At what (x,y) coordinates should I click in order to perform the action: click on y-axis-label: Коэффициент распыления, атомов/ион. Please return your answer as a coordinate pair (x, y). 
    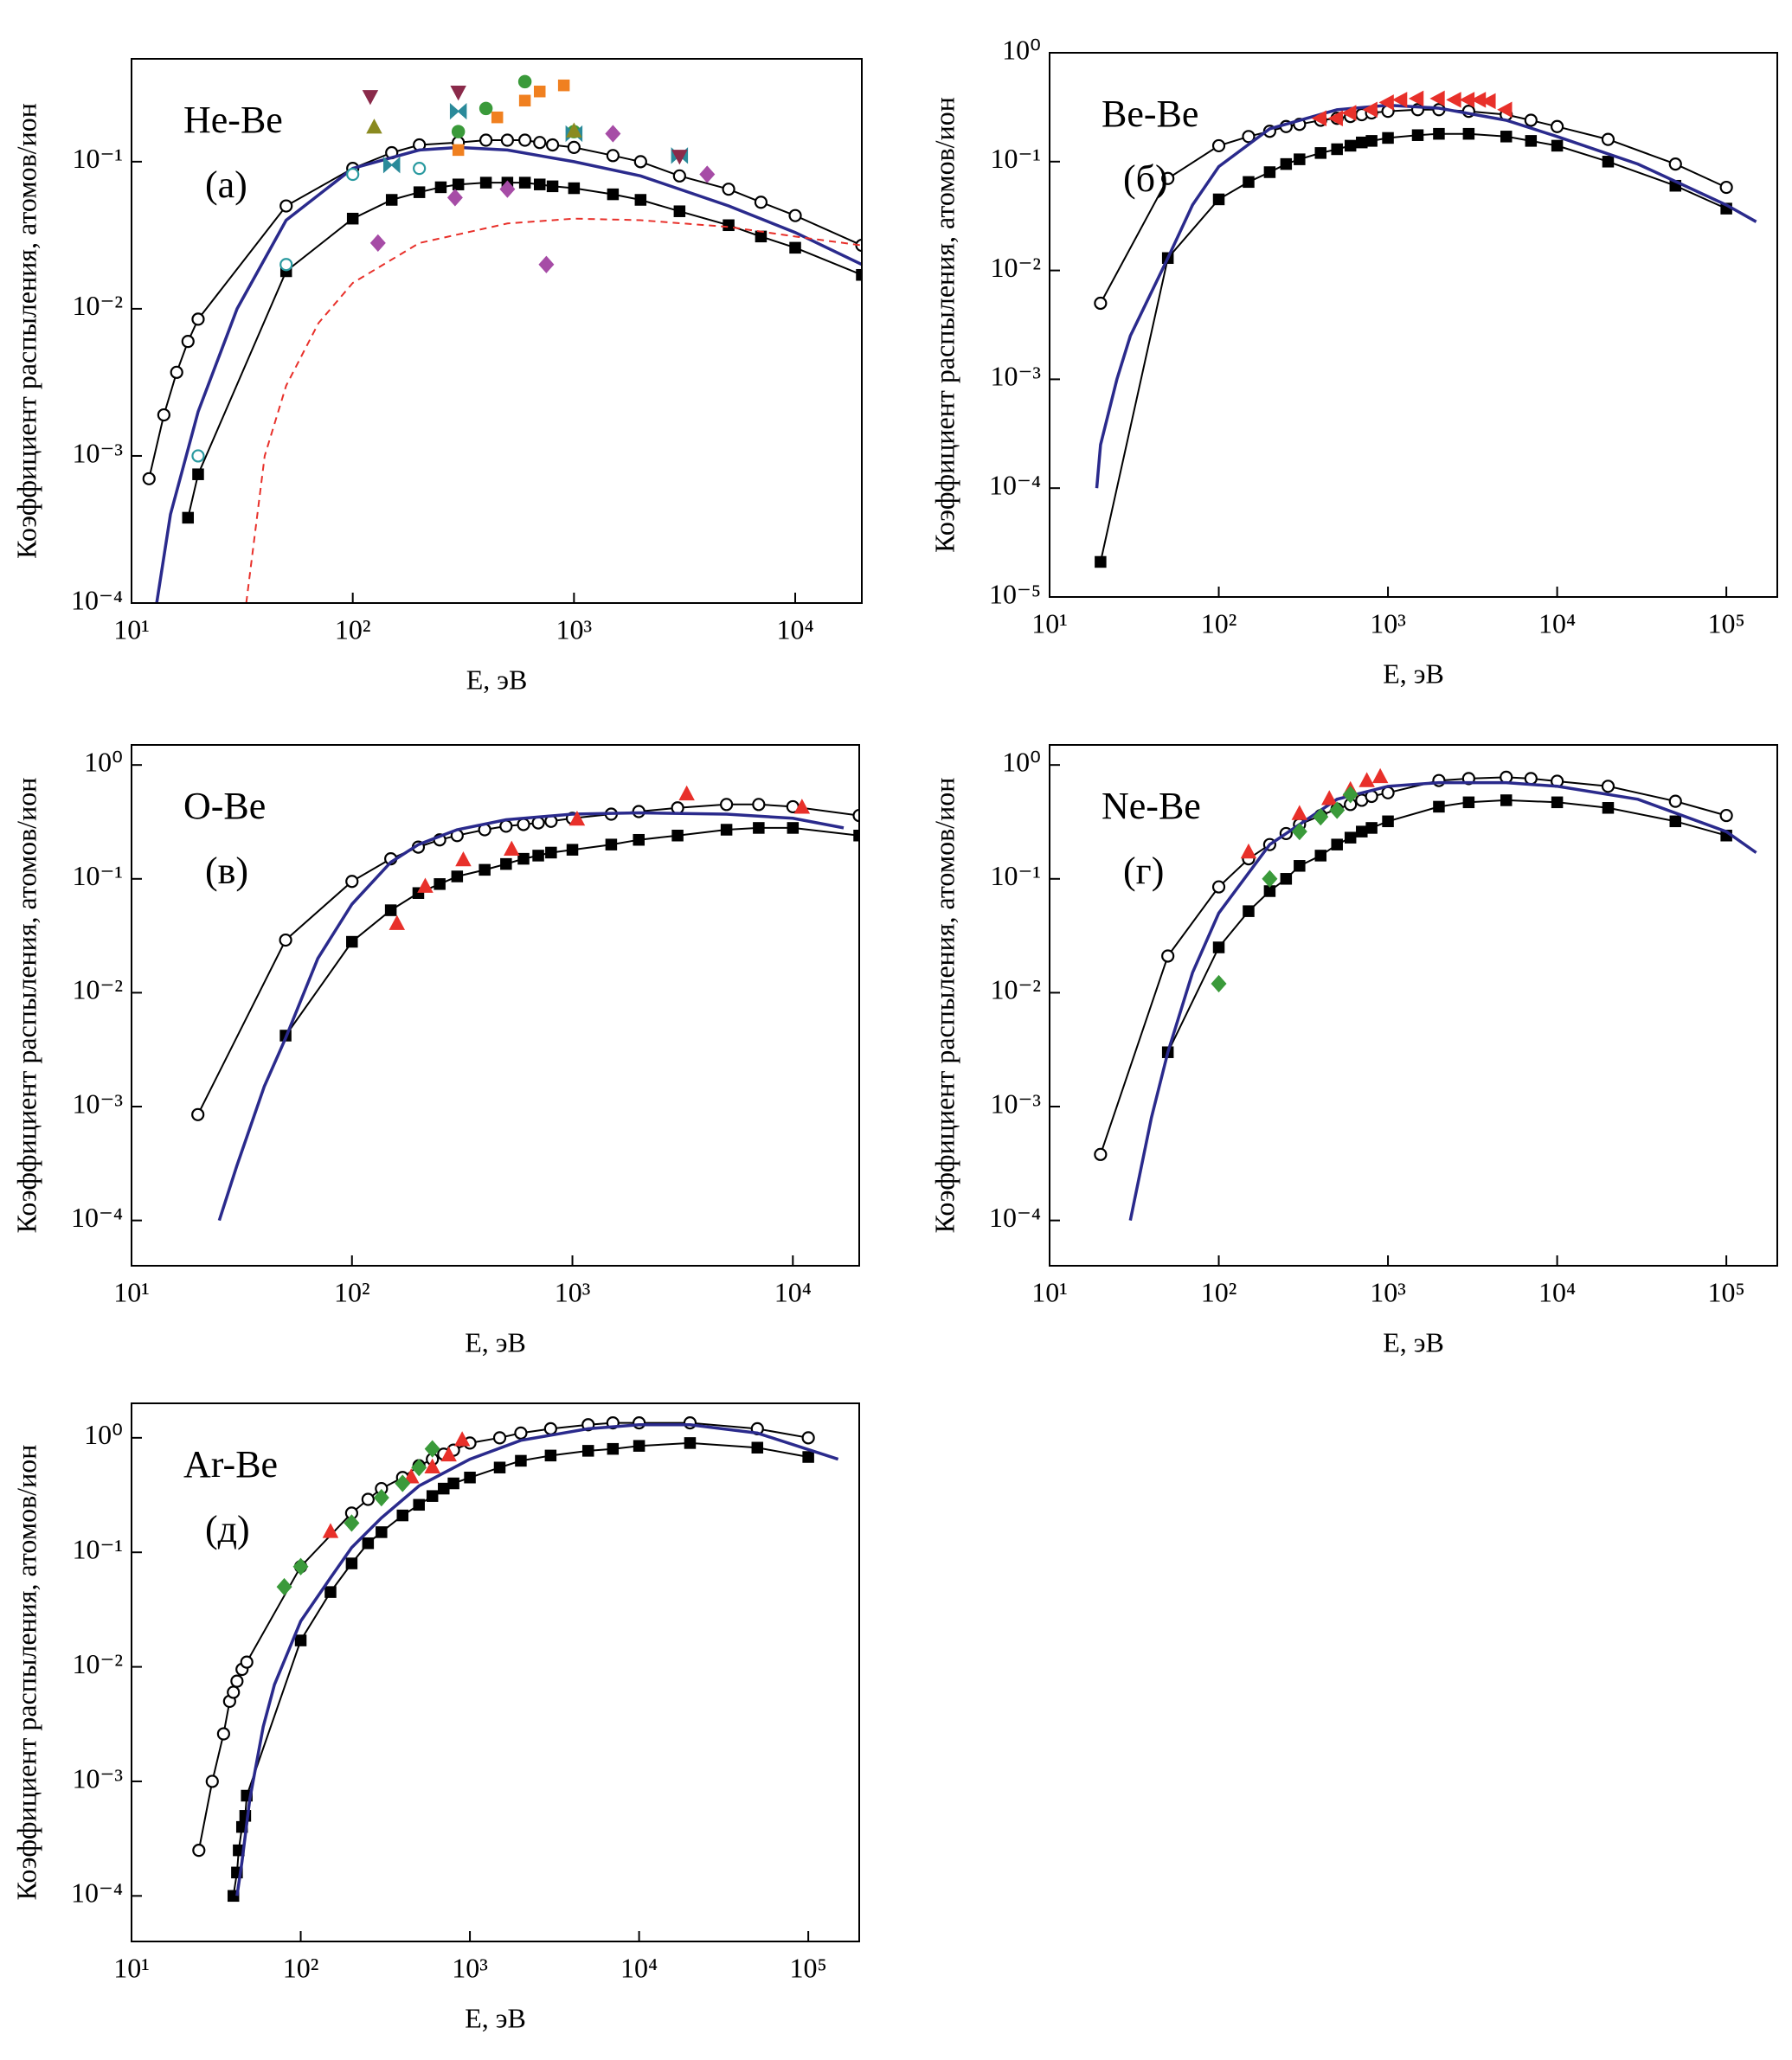
    Looking at the image, I should click on (944, 325).